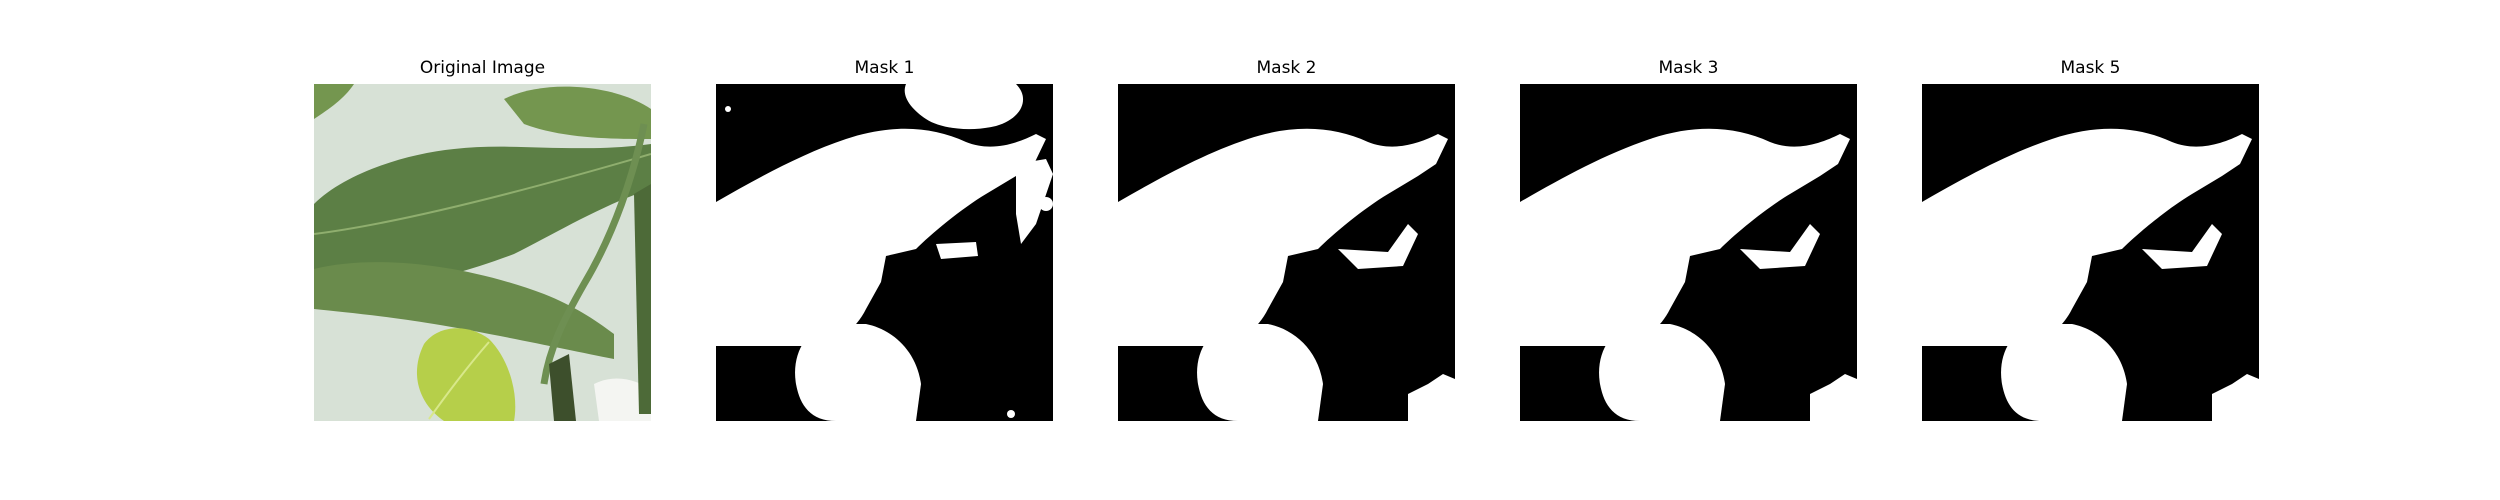  I want to click on panel-title: Mask 2, so click(1286, 68).